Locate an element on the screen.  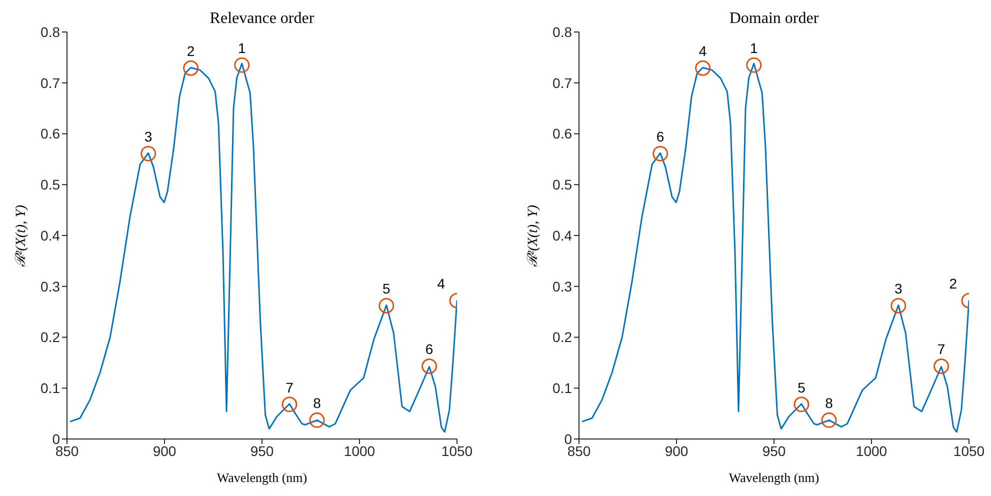
chart-title: Domain order is located at coordinates (774, 19).